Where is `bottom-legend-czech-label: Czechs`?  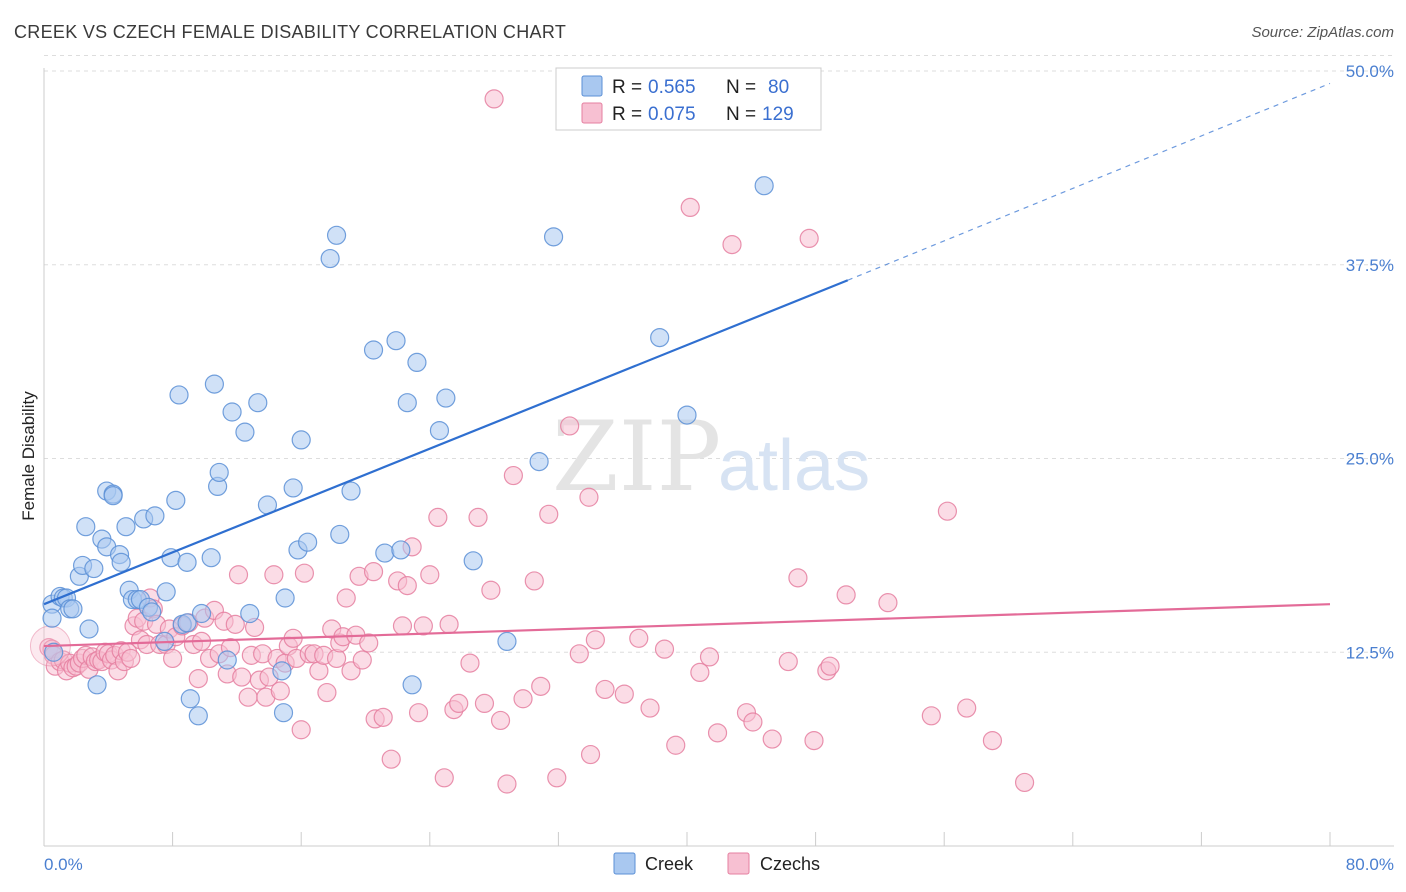 bottom-legend-czech-label: Czechs is located at coordinates (790, 864).